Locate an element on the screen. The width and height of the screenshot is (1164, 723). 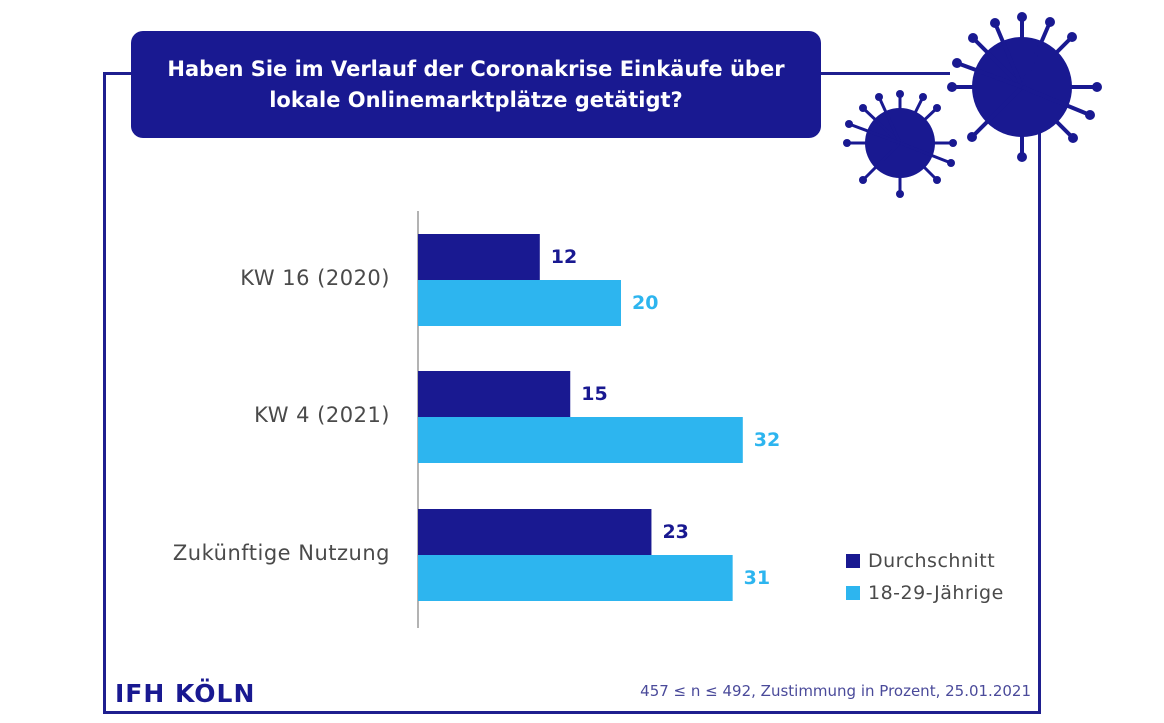
virus-small-icon is located at coordinates (900, 144).